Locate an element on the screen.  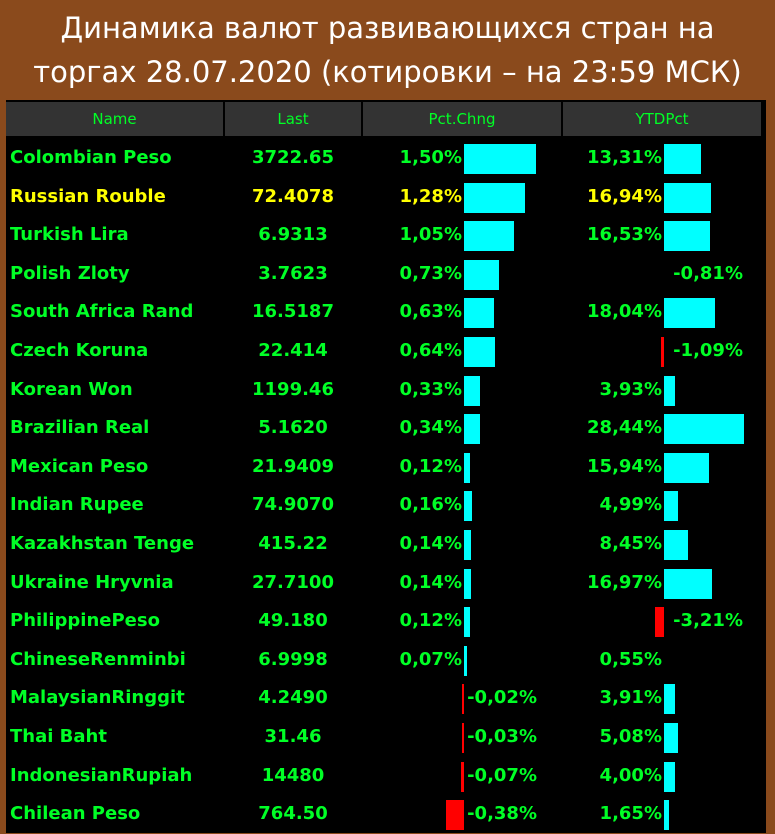
currency-name: Thai Baht is located at coordinates (58, 736).